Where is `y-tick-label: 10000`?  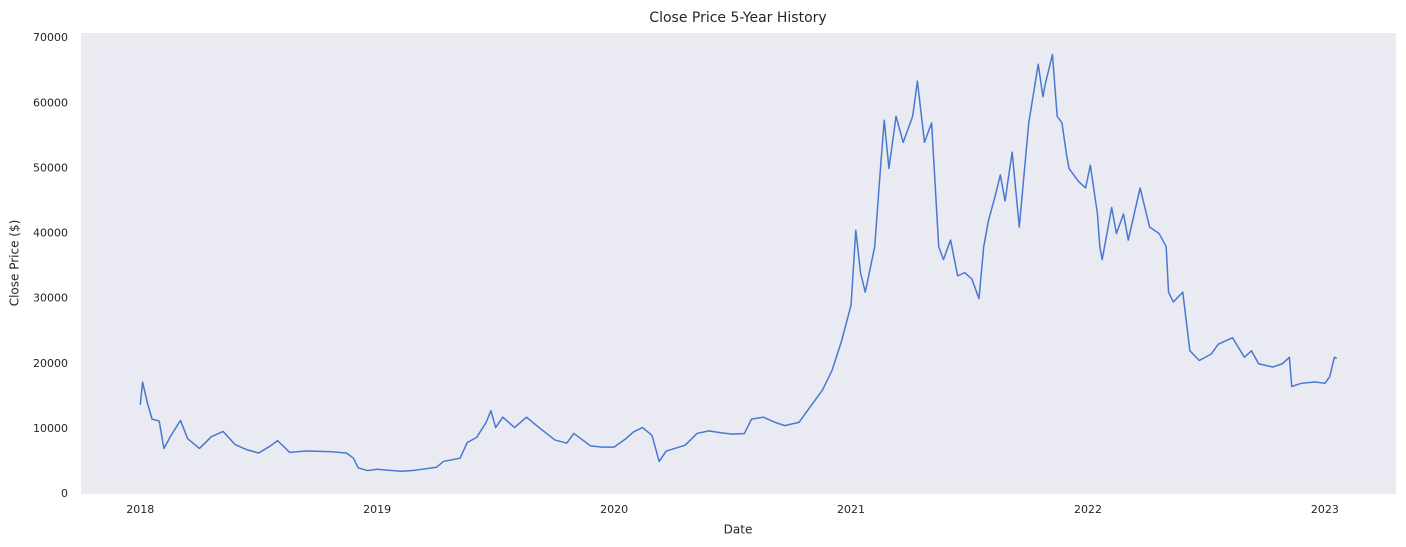
y-tick-label: 10000 is located at coordinates (50, 428).